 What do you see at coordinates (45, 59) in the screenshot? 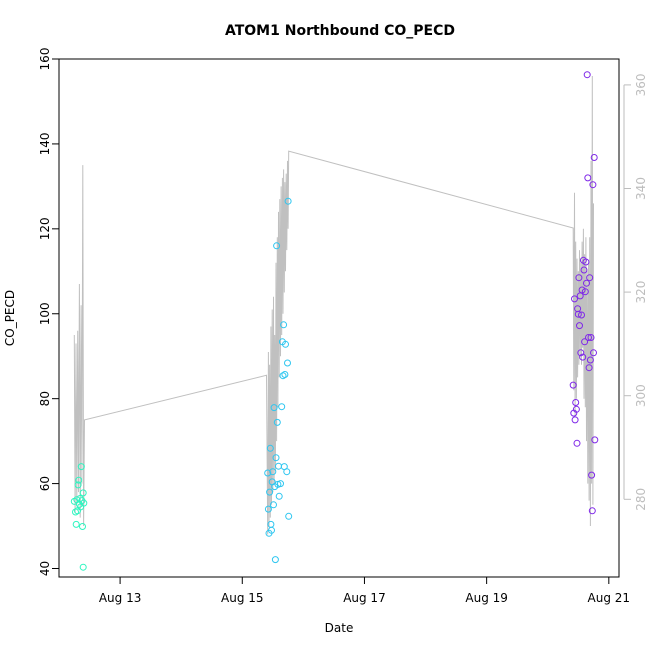
I see `y-tick-label: 160` at bounding box center [45, 59].